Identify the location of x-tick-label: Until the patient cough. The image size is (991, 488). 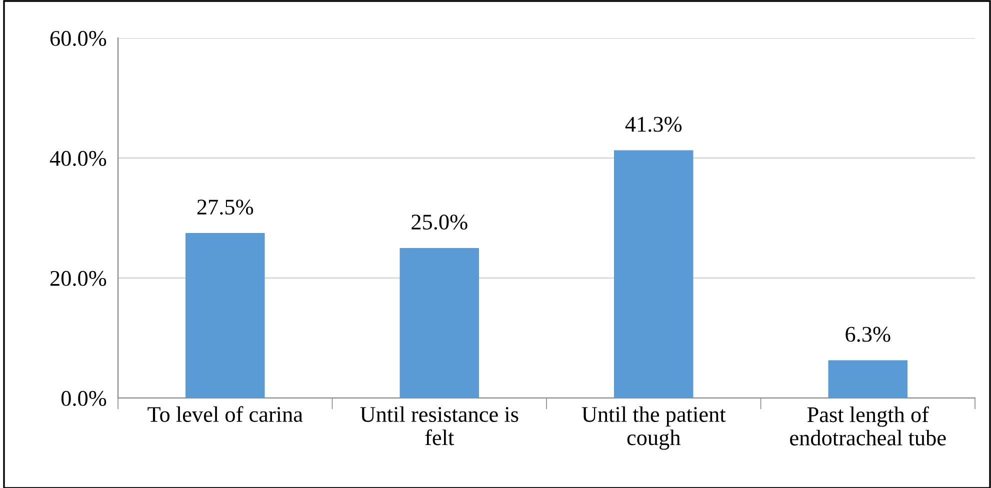
(654, 428).